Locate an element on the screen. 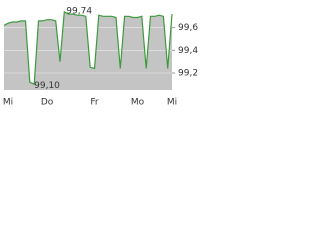 This screenshot has height=240, width=320. x-tick-label: Fr is located at coordinates (94, 103).